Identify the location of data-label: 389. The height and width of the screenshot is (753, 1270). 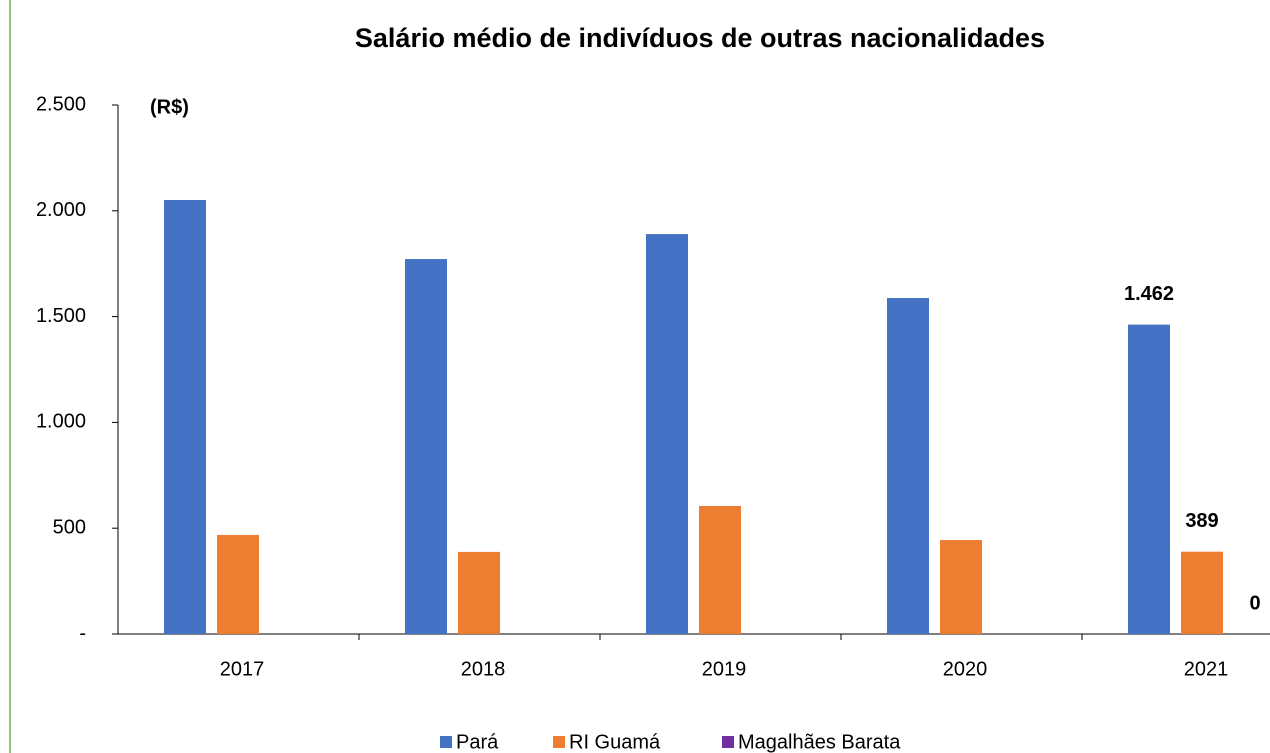
(1201, 521).